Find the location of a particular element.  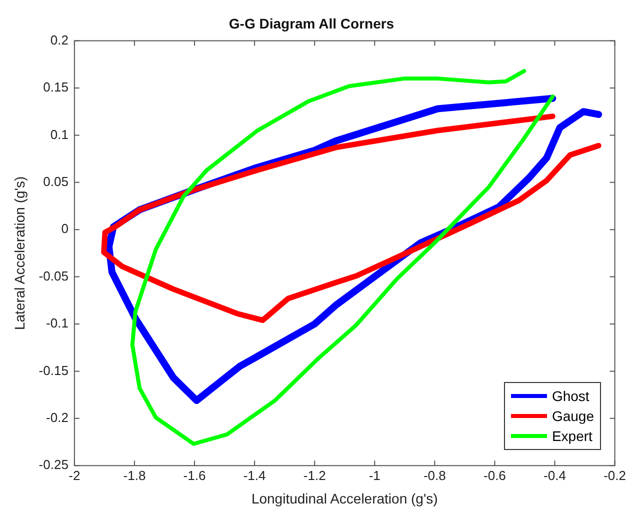

x-tick-label: -1.4 is located at coordinates (254, 475).